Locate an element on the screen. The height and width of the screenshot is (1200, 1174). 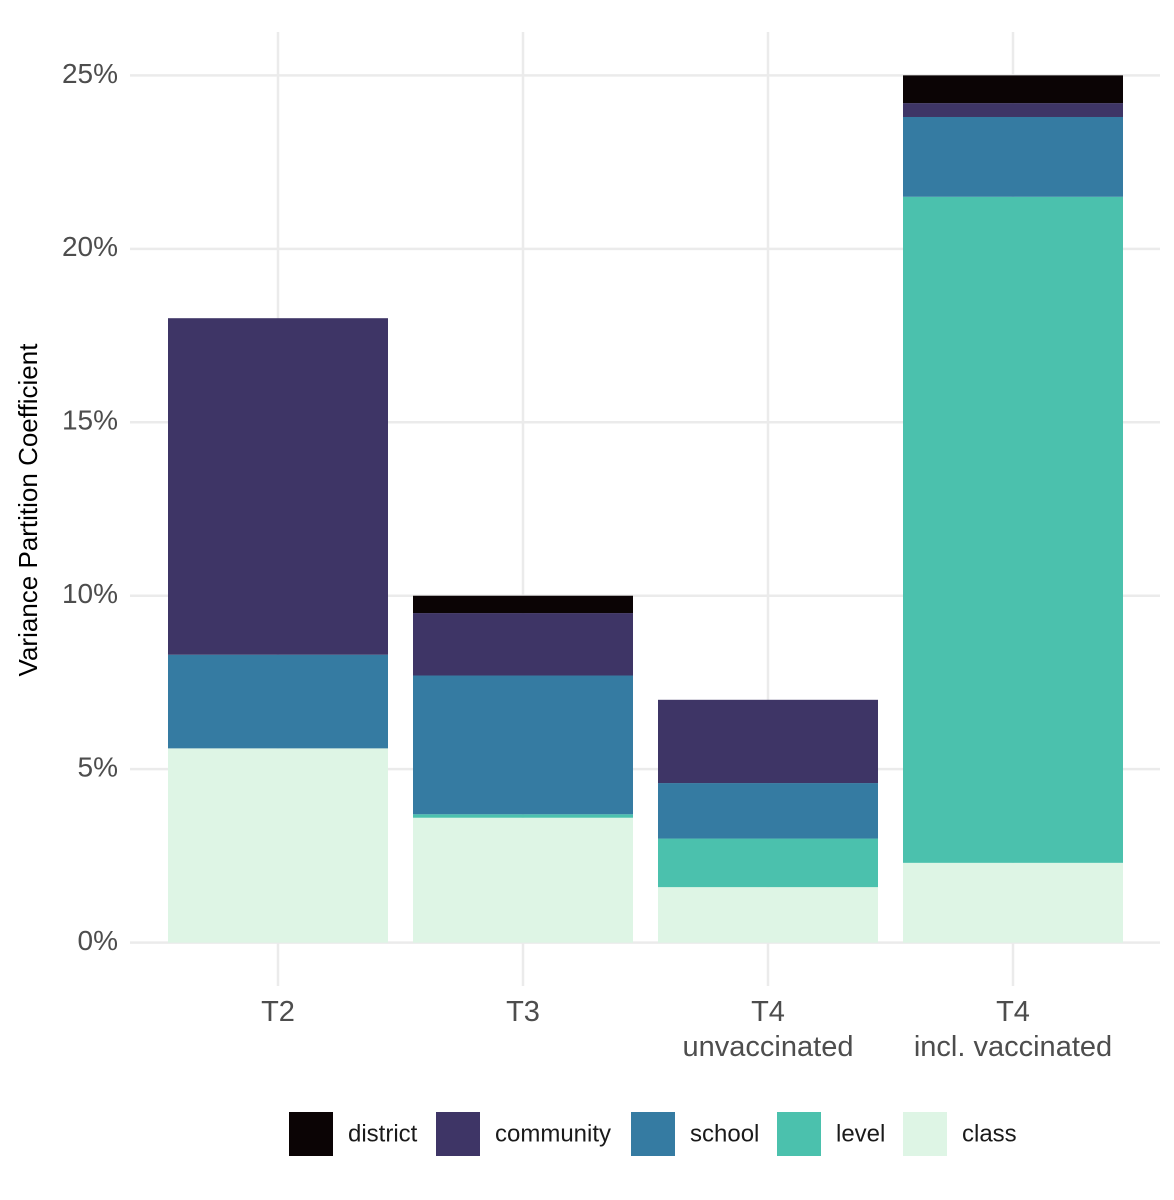
x-tick-label: T2 is located at coordinates (278, 1012).